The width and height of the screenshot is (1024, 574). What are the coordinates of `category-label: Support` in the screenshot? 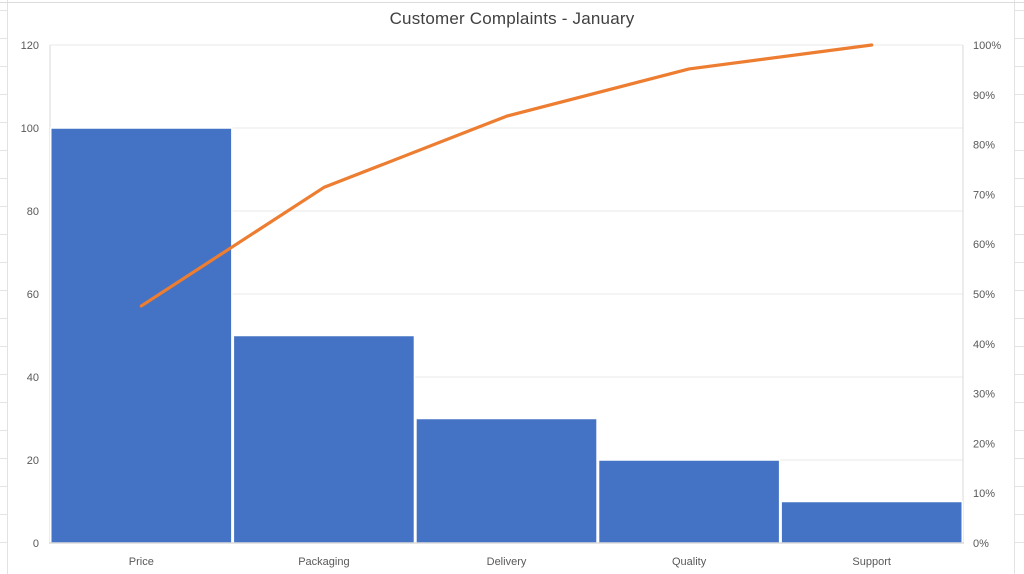 It's located at (871, 562).